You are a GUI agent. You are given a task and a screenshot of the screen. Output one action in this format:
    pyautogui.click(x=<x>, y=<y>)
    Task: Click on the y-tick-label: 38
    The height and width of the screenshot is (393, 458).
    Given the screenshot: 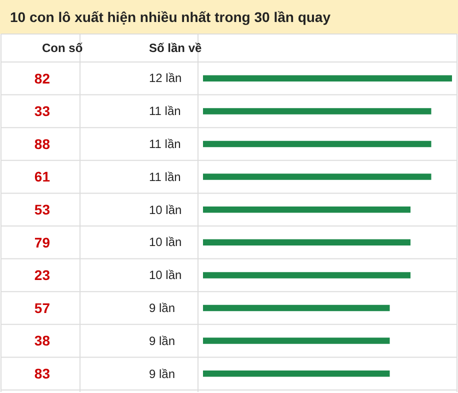 What is the action you would take?
    pyautogui.click(x=42, y=340)
    